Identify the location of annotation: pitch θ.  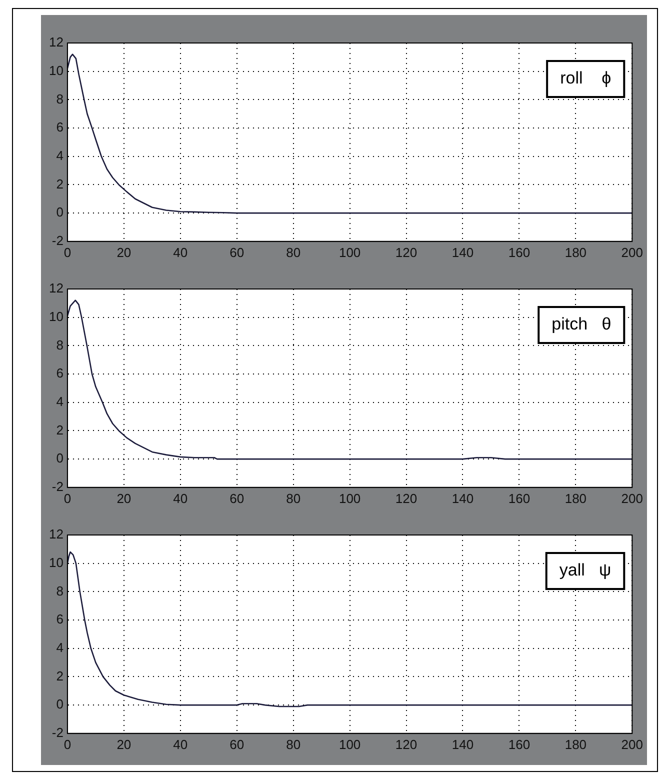
(582, 324).